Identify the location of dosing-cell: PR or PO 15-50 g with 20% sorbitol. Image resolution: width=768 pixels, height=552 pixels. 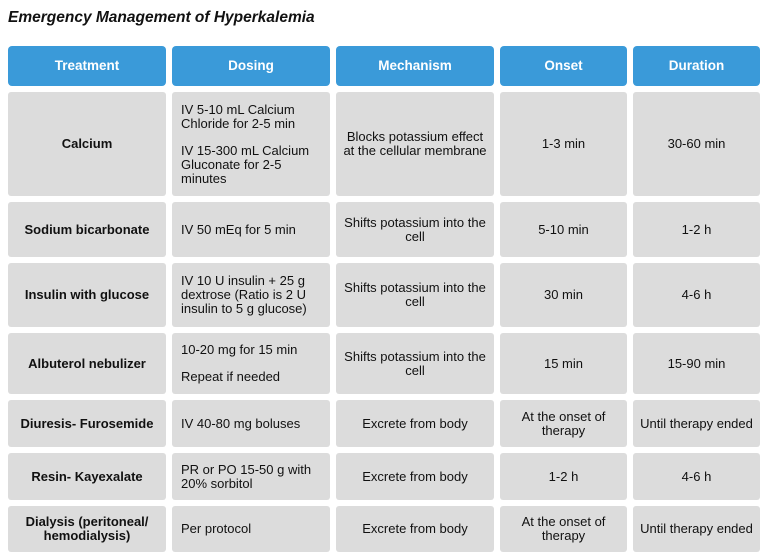
(251, 476).